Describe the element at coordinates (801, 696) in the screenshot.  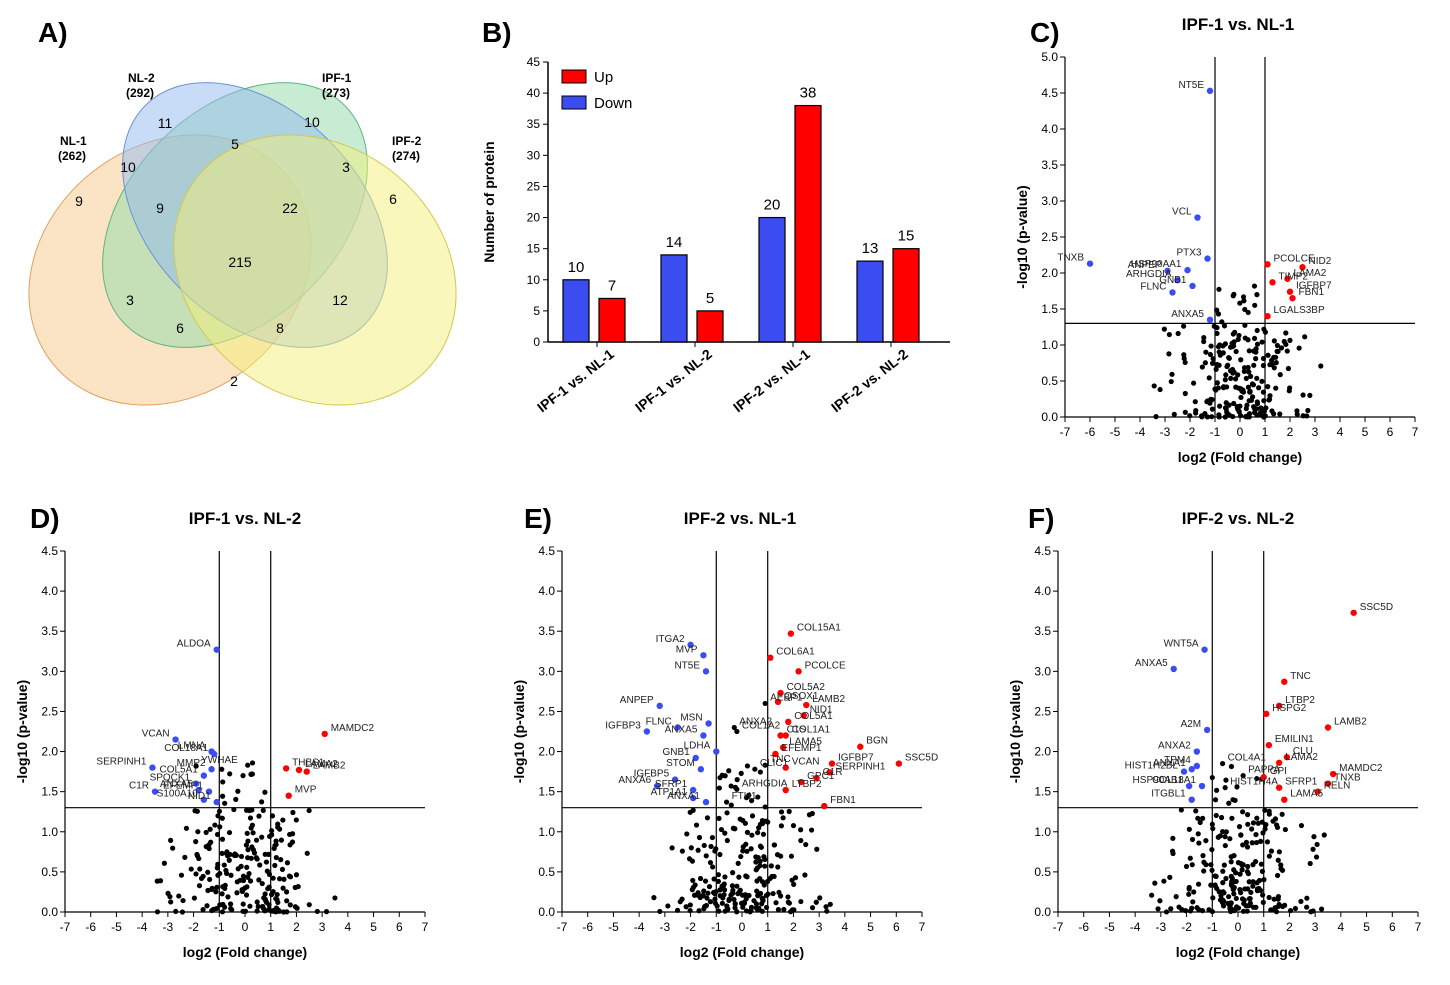
I see `gene-label: QSOX1` at that location.